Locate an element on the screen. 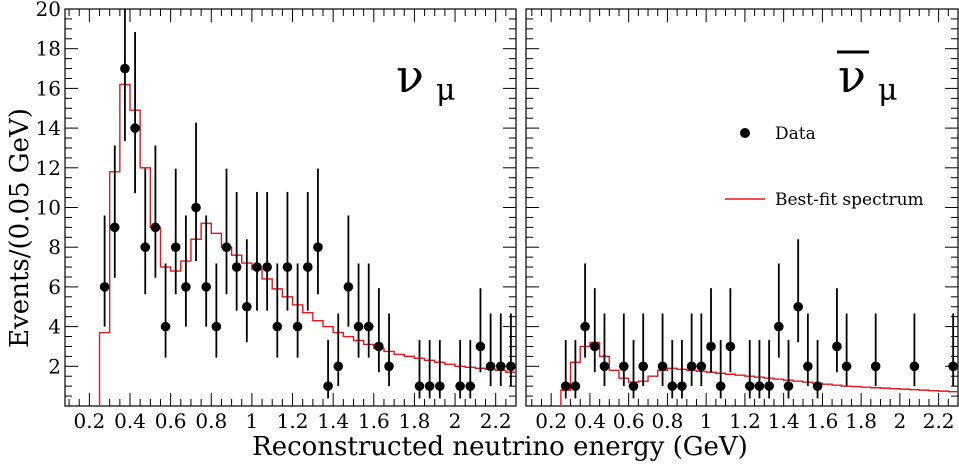  best-fit-histogram is located at coordinates (759, 373).